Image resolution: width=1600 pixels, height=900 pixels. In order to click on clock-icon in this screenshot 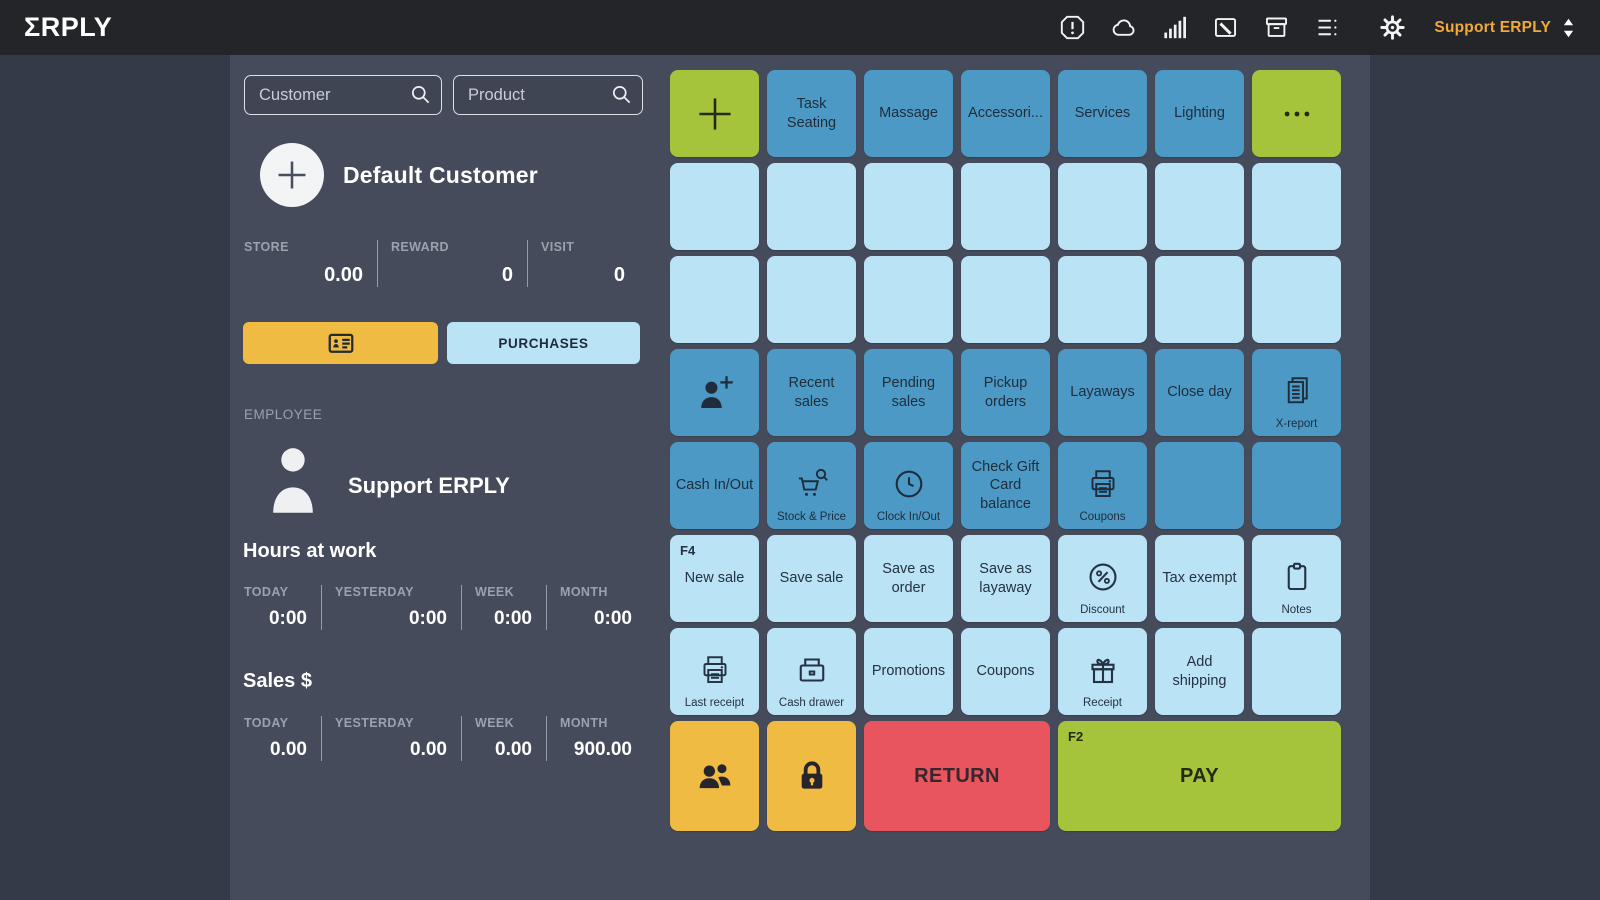, I will do `click(909, 484)`.